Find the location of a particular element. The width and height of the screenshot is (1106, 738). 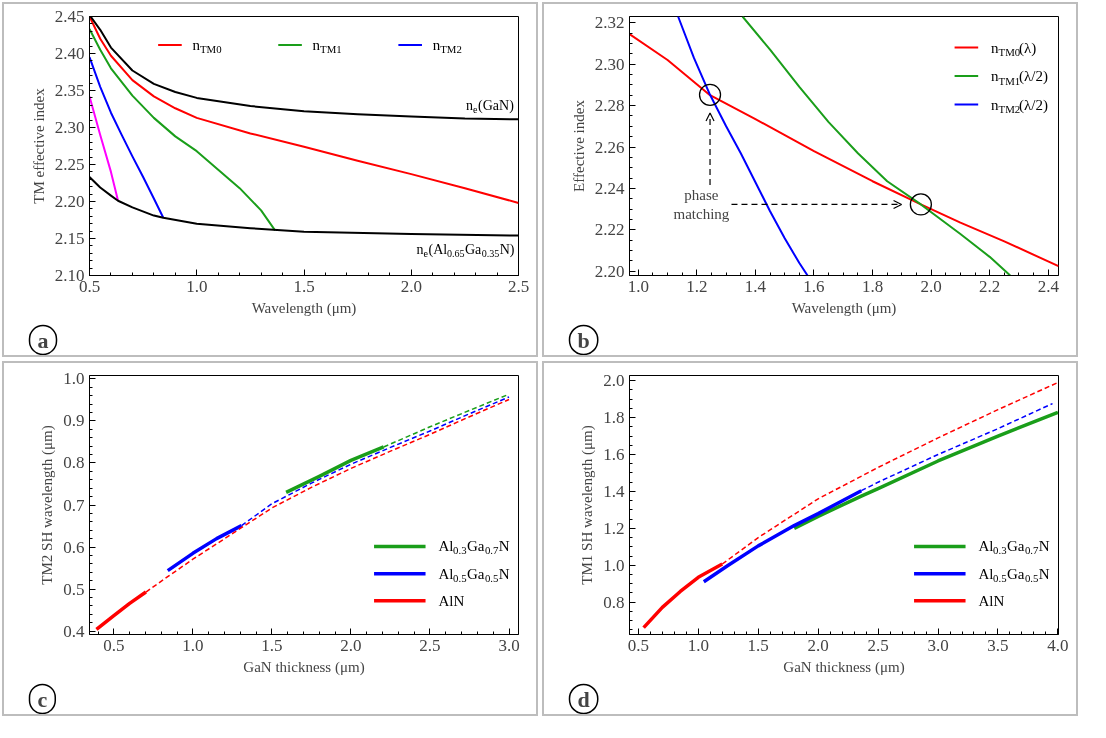

y-tick-label: 0.6 is located at coordinates (74, 547).